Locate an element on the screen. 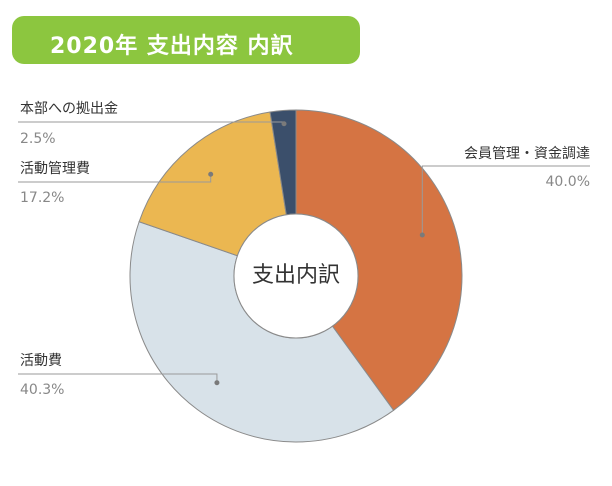 The height and width of the screenshot is (486, 612). title-banner: 2020年 支出内容 内訳 is located at coordinates (186, 40).